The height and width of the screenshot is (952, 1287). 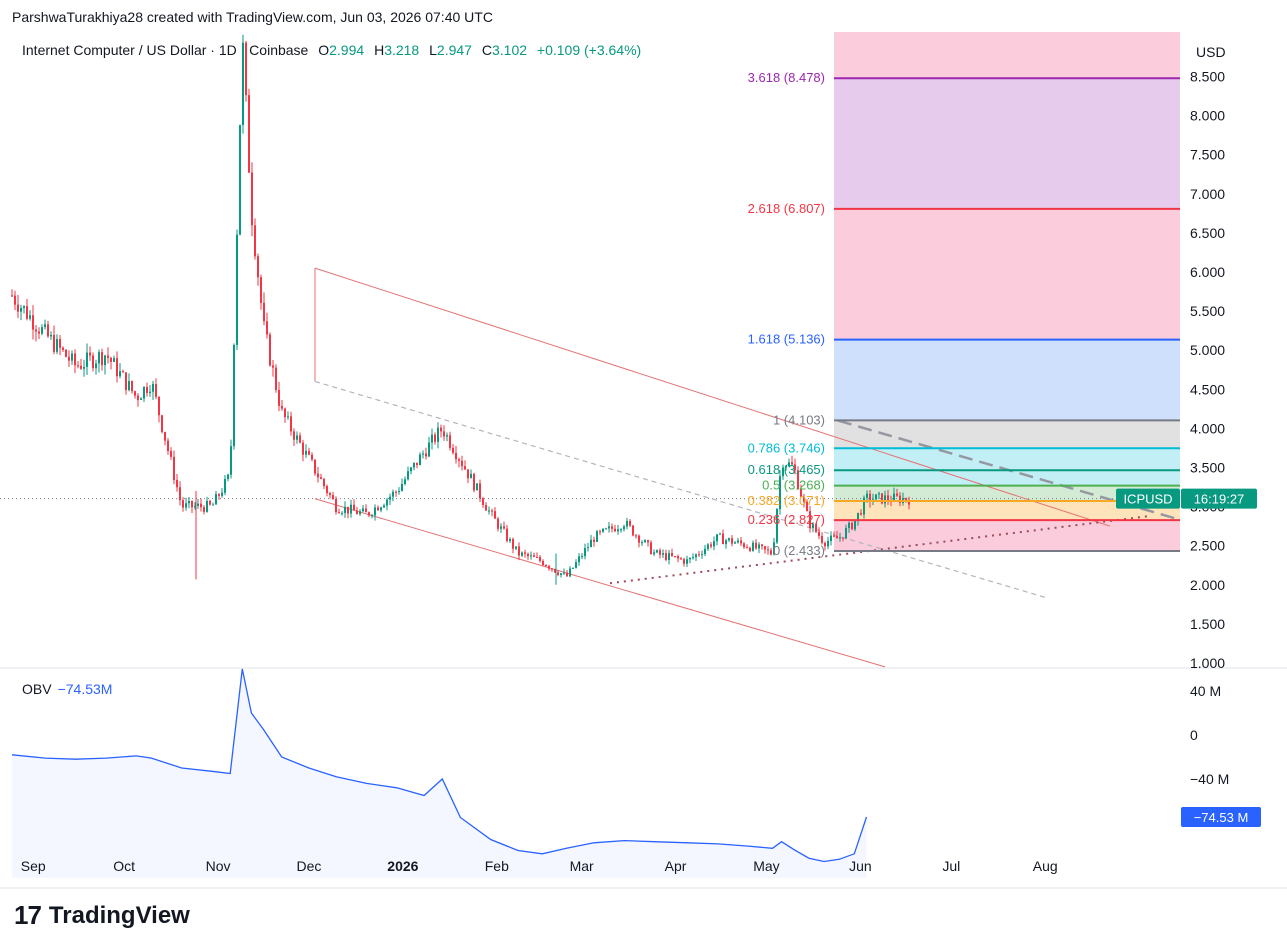 What do you see at coordinates (324, 50) in the screenshot?
I see `open-label: O` at bounding box center [324, 50].